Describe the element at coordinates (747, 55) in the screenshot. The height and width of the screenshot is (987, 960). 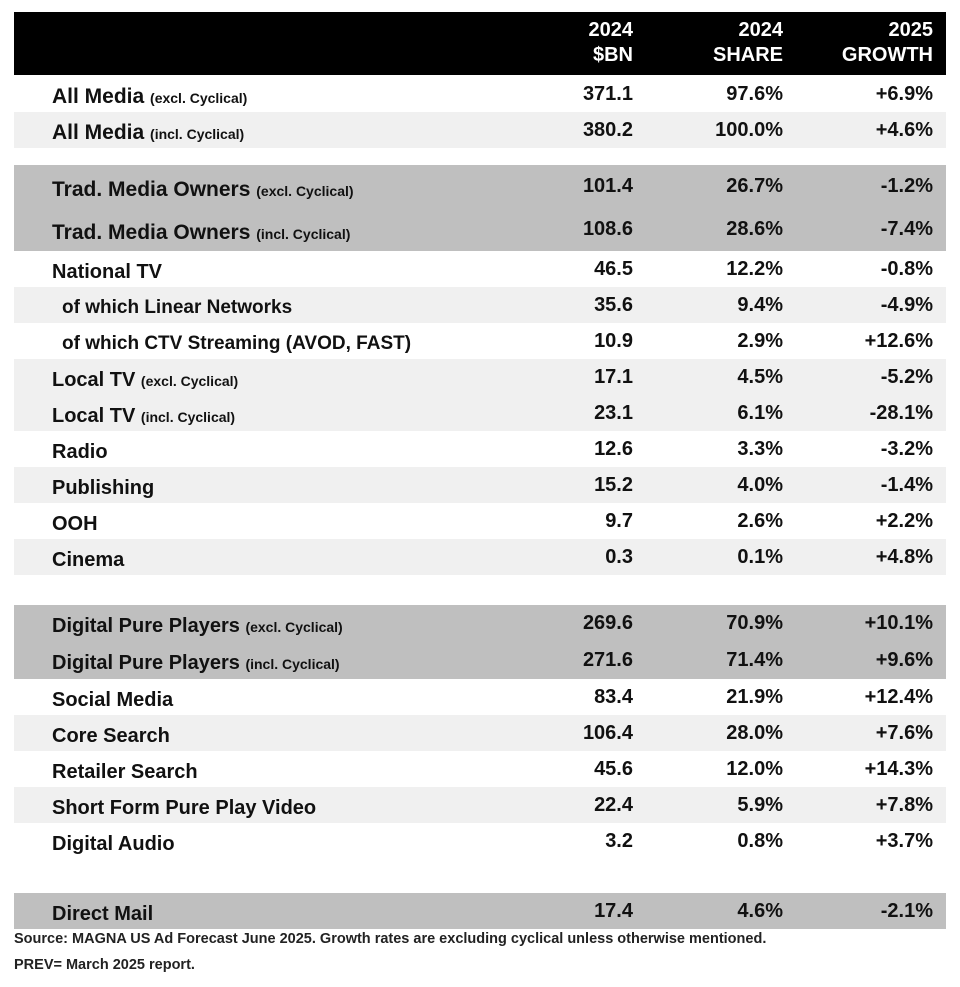
I see `header-line: SHARE` at that location.